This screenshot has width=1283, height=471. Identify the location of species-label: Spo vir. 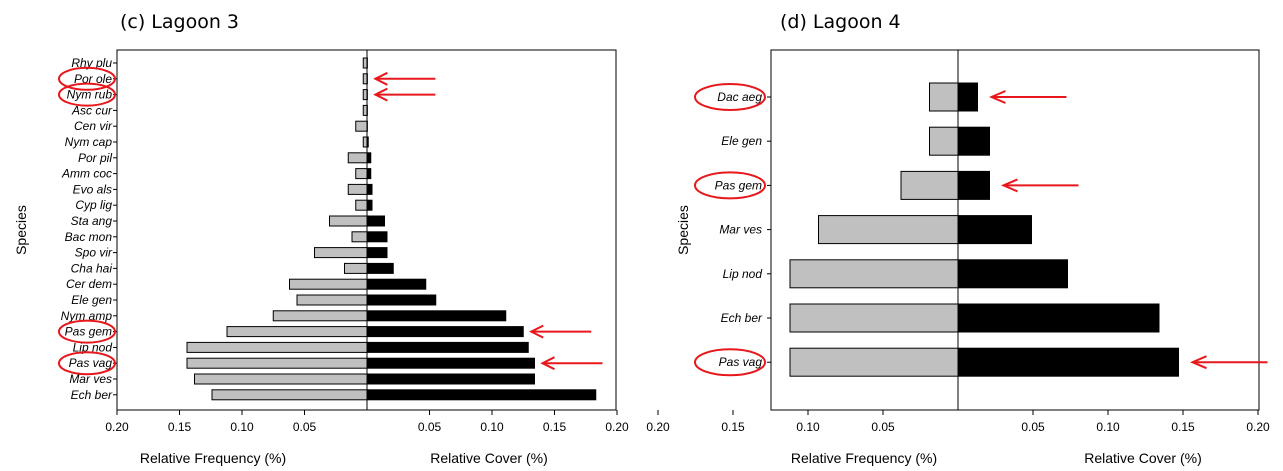
(94, 253).